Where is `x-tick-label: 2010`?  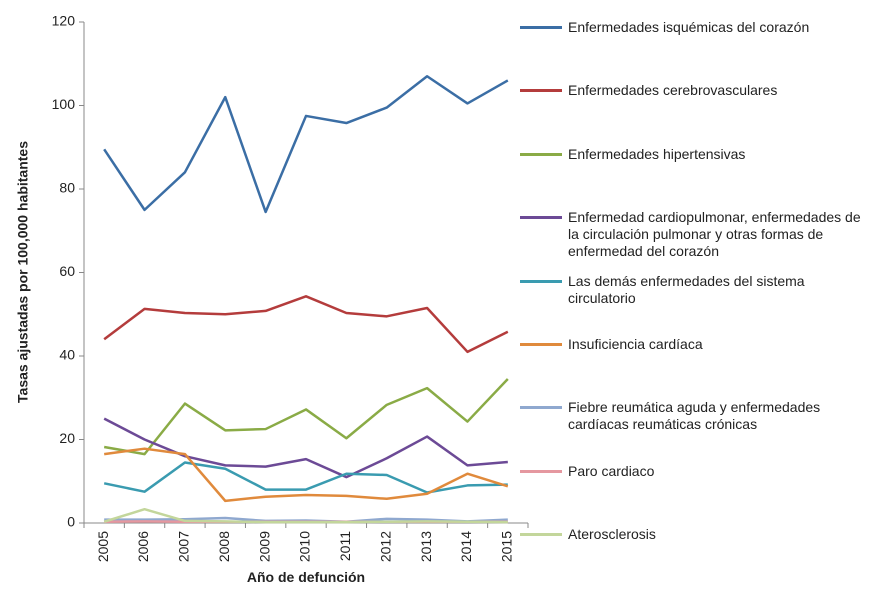 x-tick-label: 2010 is located at coordinates (305, 546).